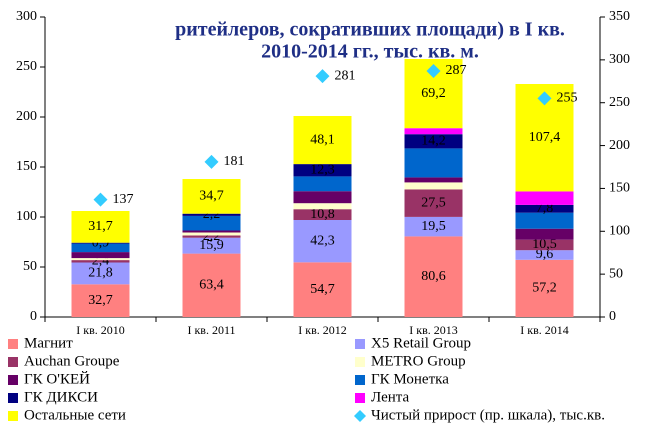  I want to click on y2-tick-label: 250, so click(619, 102).